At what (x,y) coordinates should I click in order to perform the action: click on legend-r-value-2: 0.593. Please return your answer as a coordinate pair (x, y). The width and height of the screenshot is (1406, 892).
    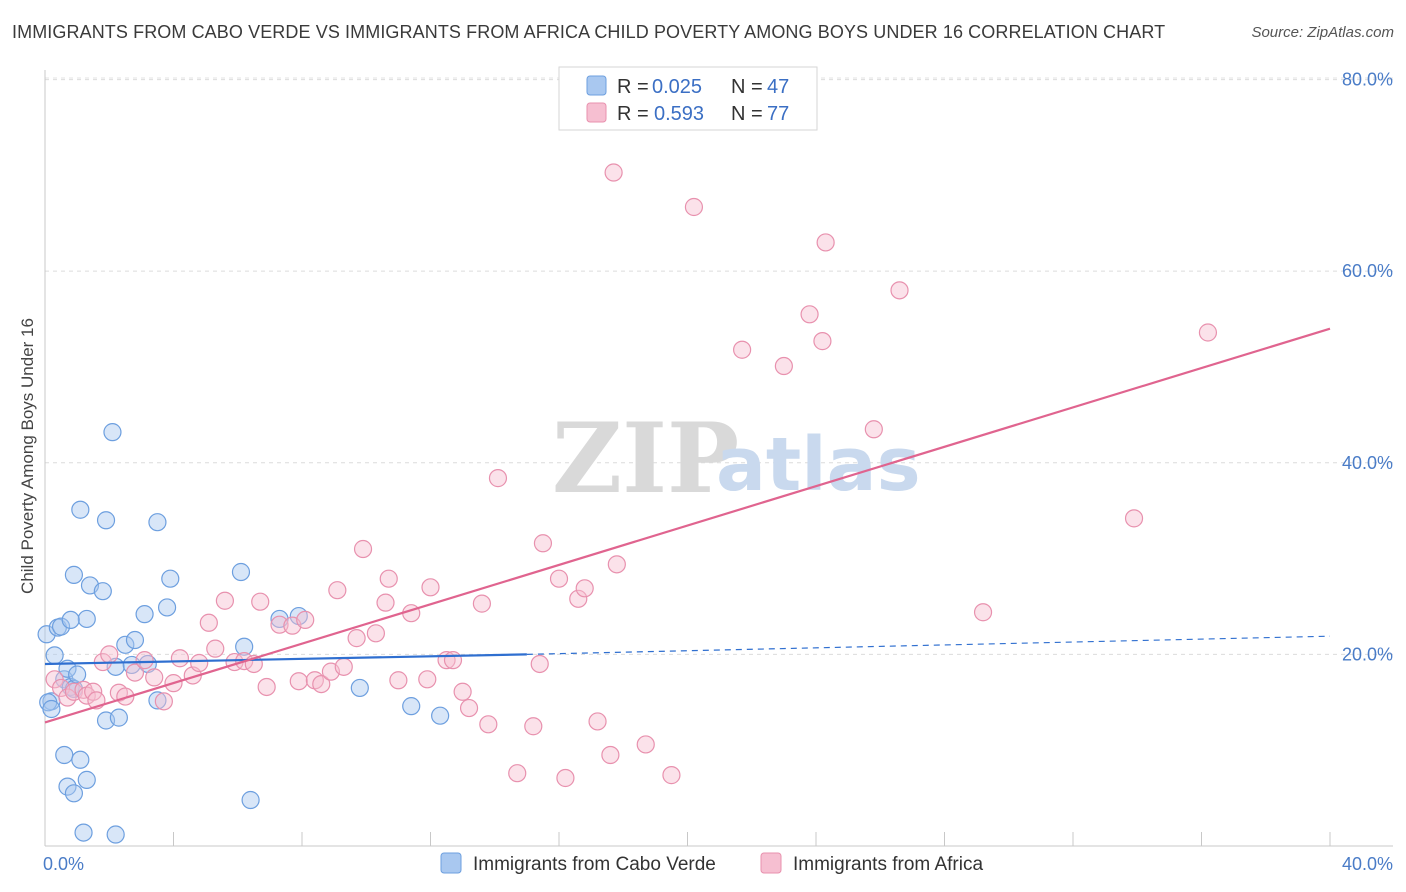
    Looking at the image, I should click on (679, 114).